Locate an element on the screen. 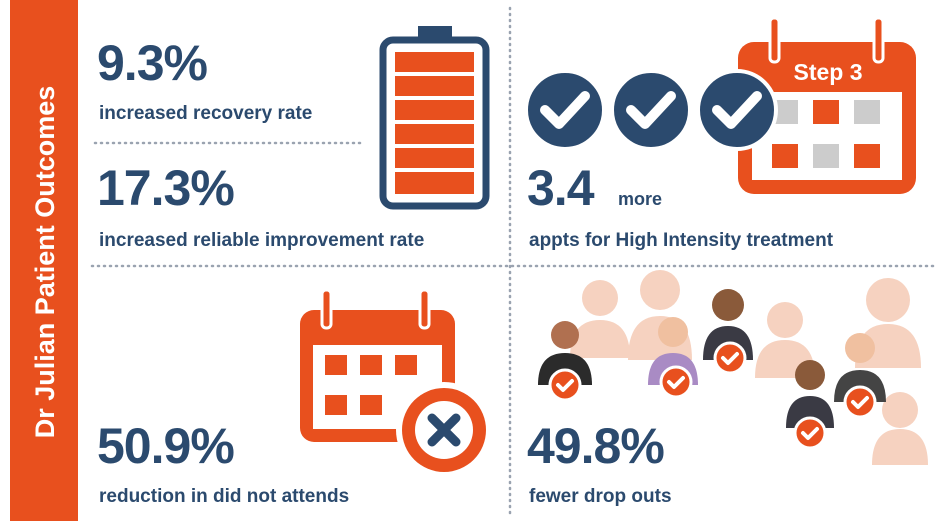  stat-number: 3.4 is located at coordinates (561, 188).